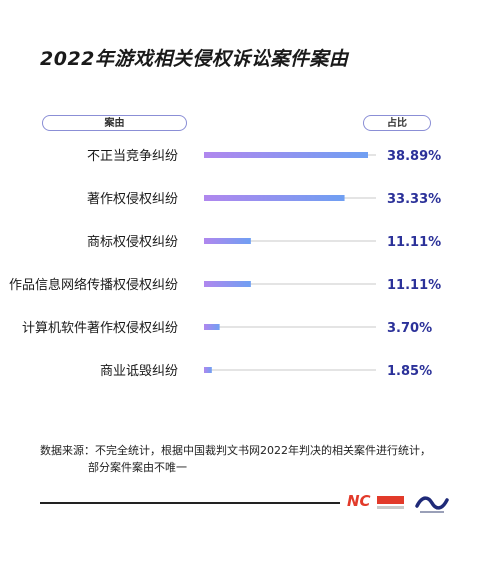 The height and width of the screenshot is (579, 500). I want to click on value-label: 1.85%, so click(409, 371).